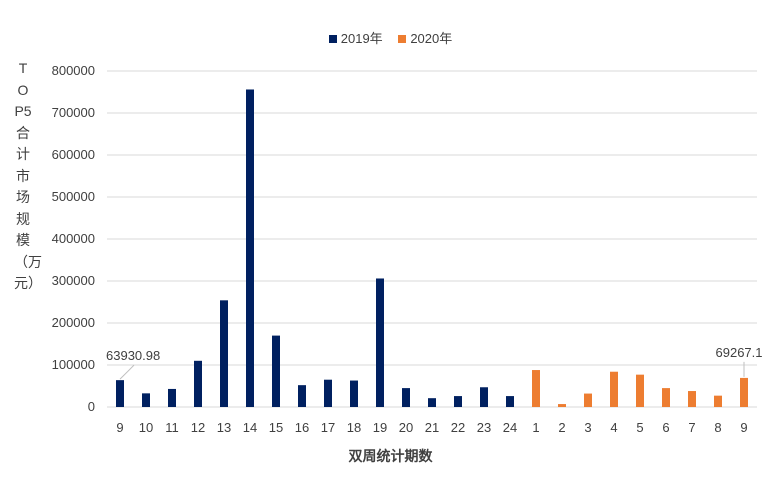  I want to click on y-axis-title: TOP5合计市场规模（万元）, so click(28, 175).